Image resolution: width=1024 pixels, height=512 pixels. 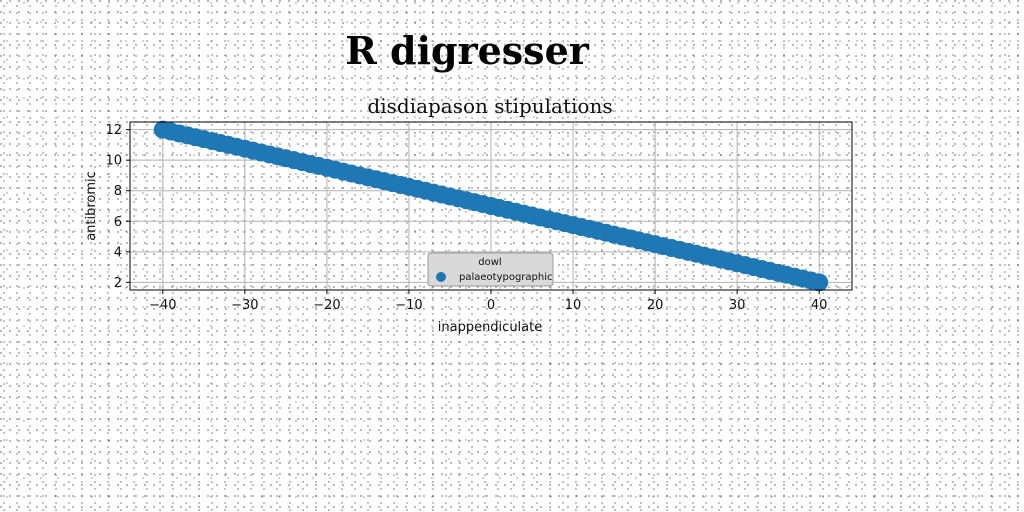 I want to click on y-tick-label: 4, so click(x=118, y=252).